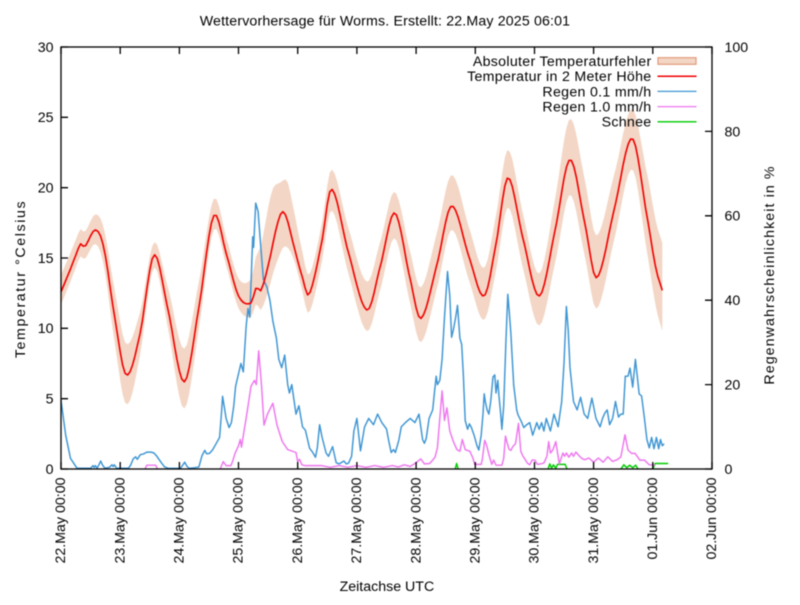  I want to click on svg-text: 02.Jun 00:00, so click(712, 518).